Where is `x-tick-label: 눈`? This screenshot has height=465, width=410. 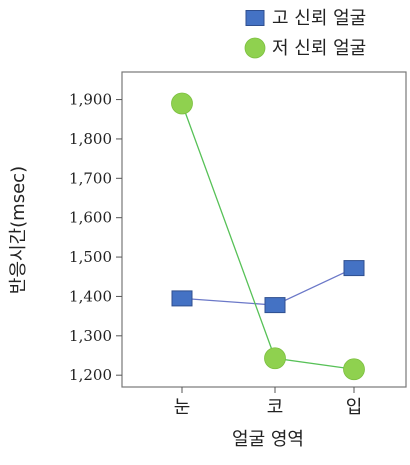
x-tick-label: 눈 is located at coordinates (182, 407).